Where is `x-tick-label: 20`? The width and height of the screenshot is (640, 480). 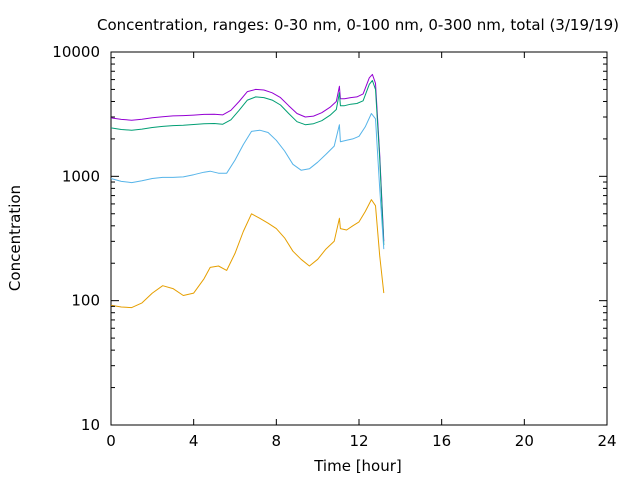
x-tick-label: 20 is located at coordinates (524, 441).